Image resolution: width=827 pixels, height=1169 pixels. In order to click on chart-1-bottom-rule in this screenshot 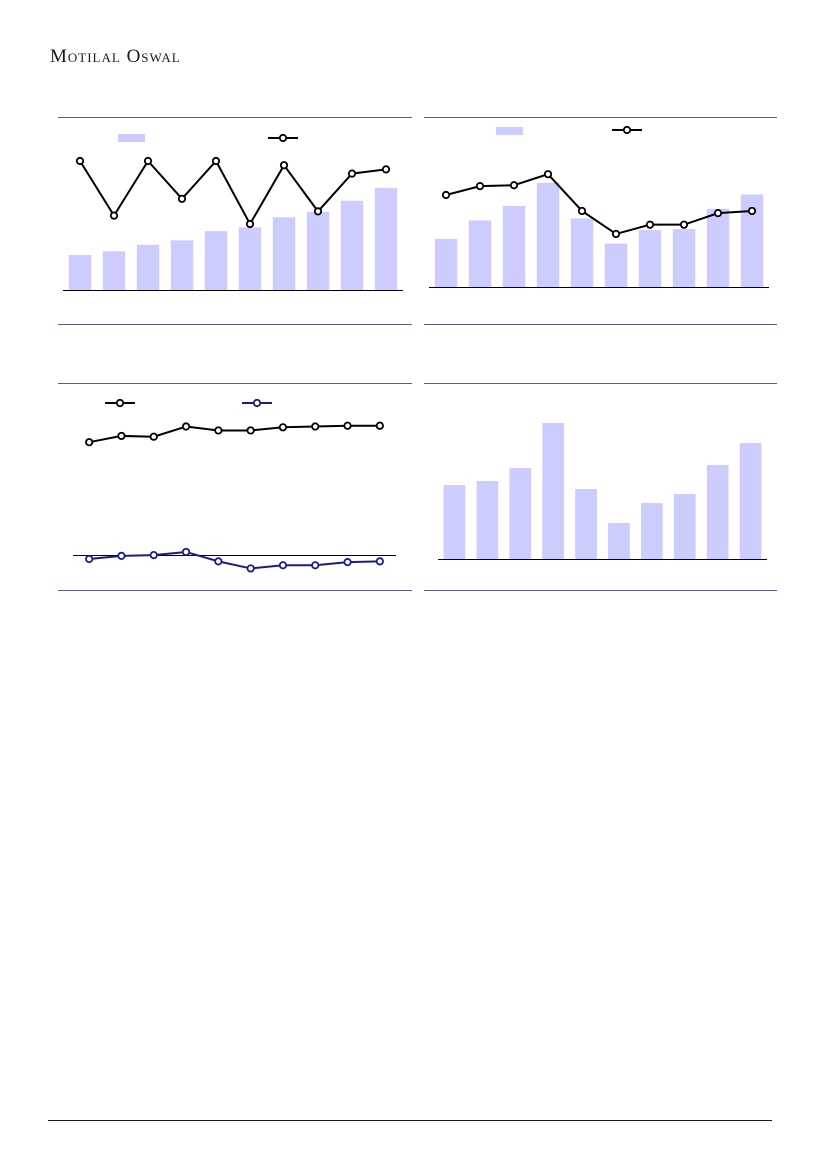, I will do `click(235, 324)`.